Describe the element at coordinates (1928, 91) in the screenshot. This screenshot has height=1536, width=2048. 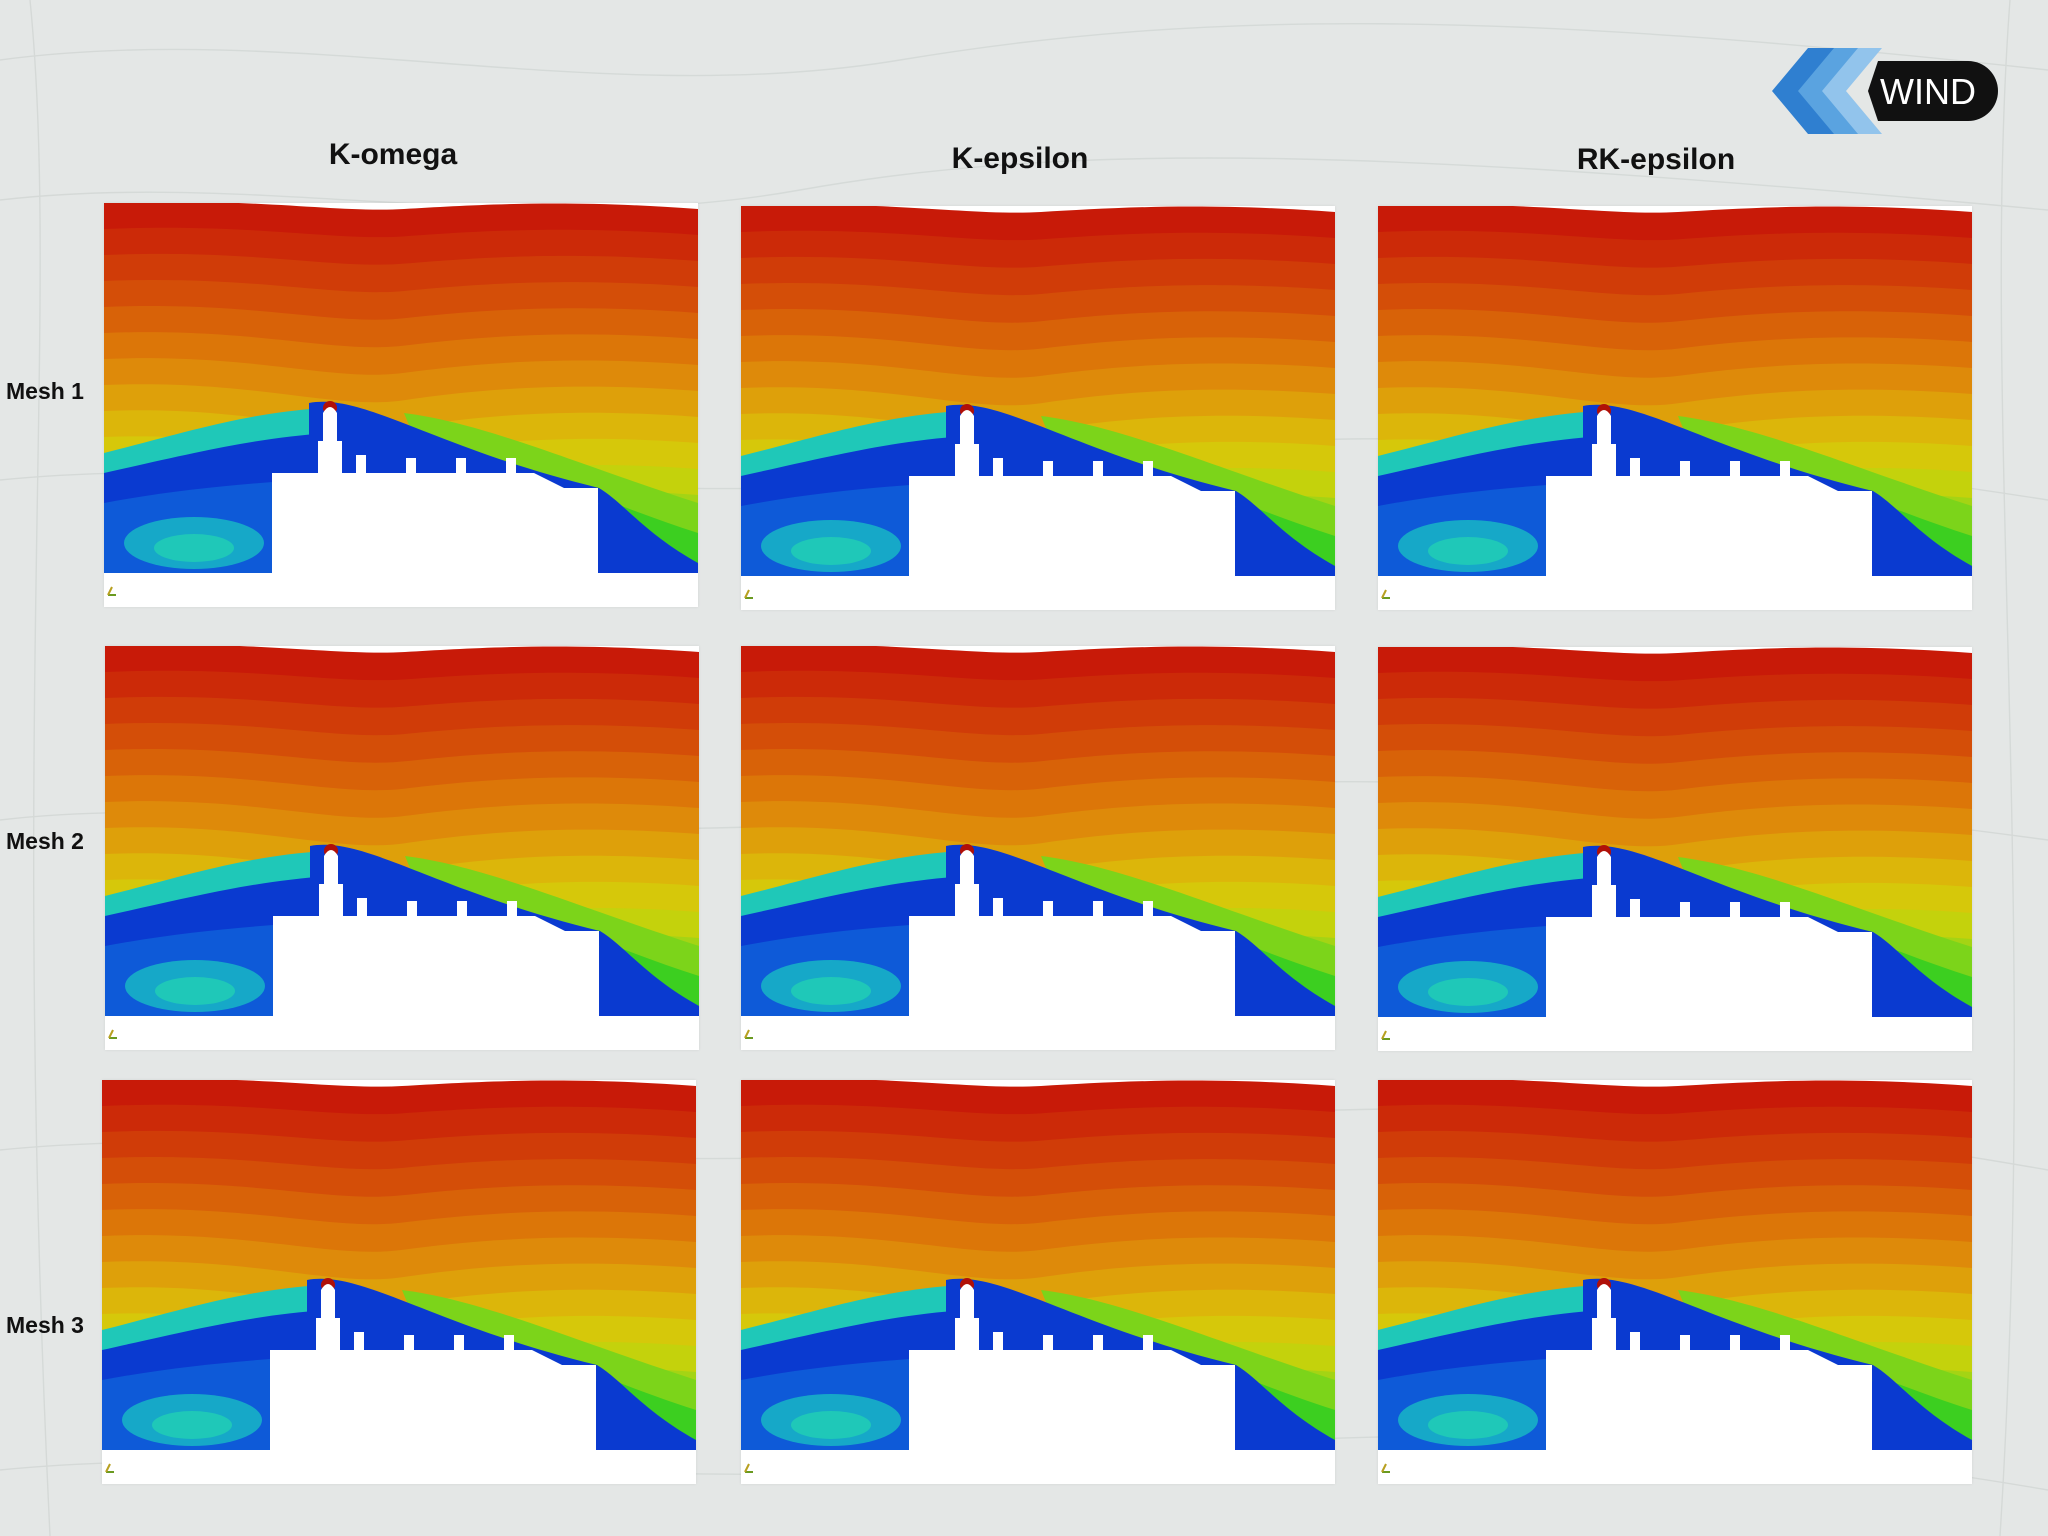
I see `logo-text: WIND` at that location.